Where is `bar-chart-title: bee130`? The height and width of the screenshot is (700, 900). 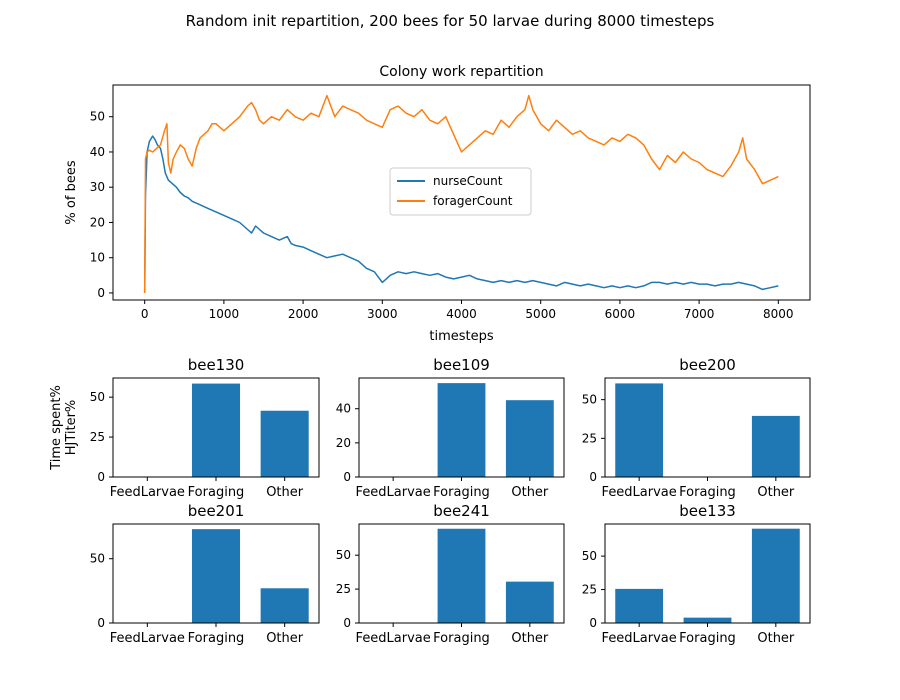 bar-chart-title: bee130 is located at coordinates (216, 365).